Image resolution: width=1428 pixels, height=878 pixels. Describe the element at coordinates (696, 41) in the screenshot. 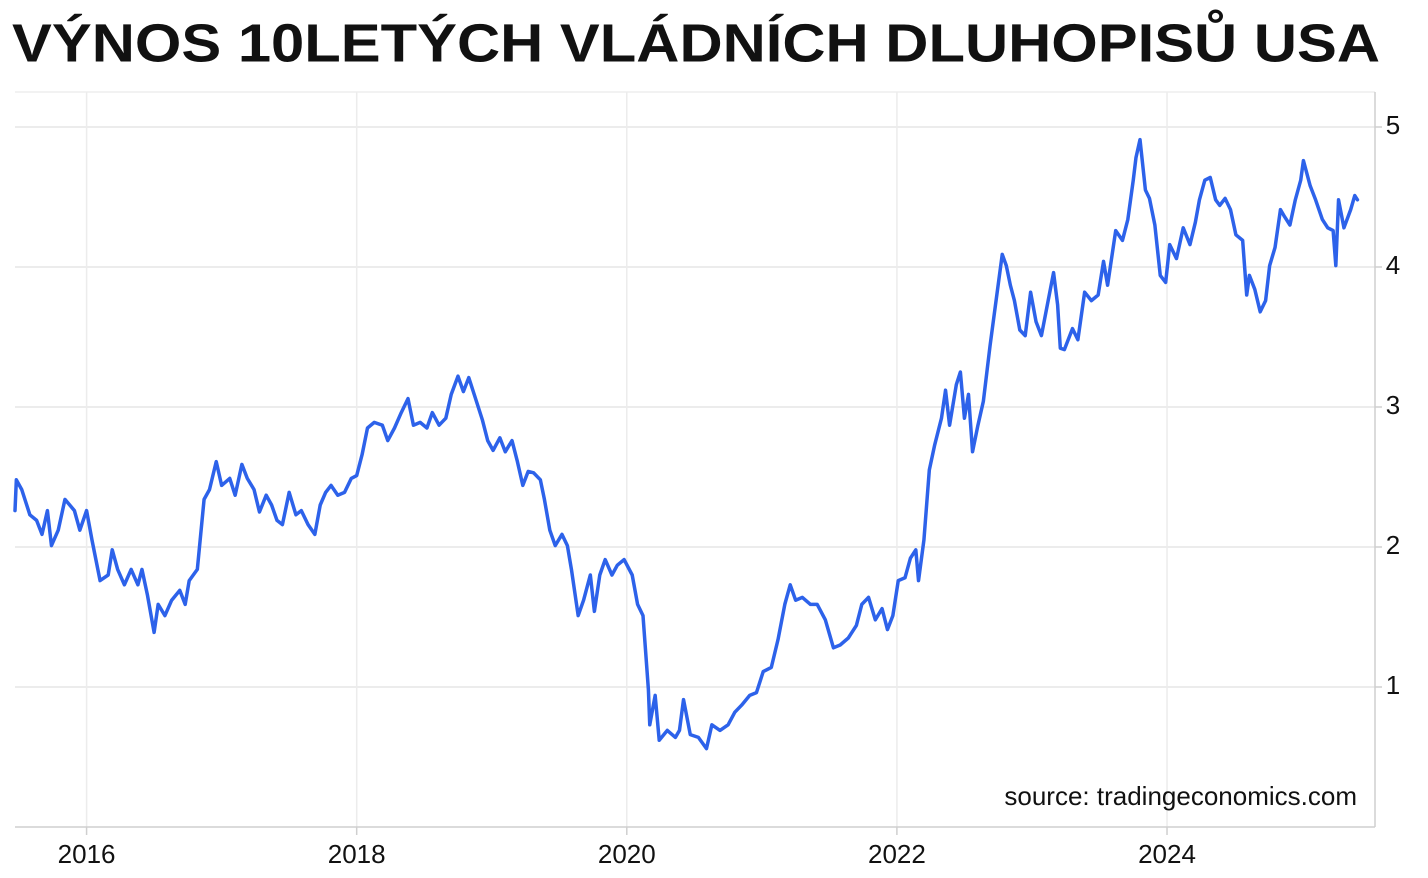

I see `chart-title: VÝNOS 10LETÝCH VLÁDNÍCH DLUHOPISŮ USA` at that location.